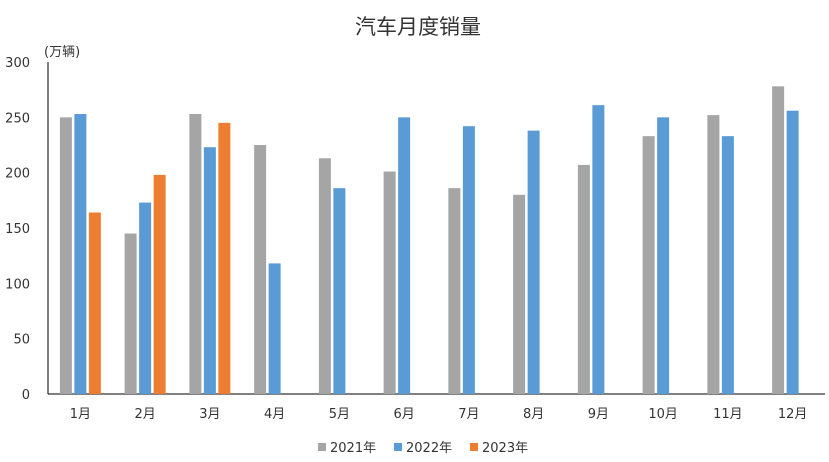  Describe the element at coordinates (778, 240) in the screenshot. I see `bar-2021年-12月` at that location.